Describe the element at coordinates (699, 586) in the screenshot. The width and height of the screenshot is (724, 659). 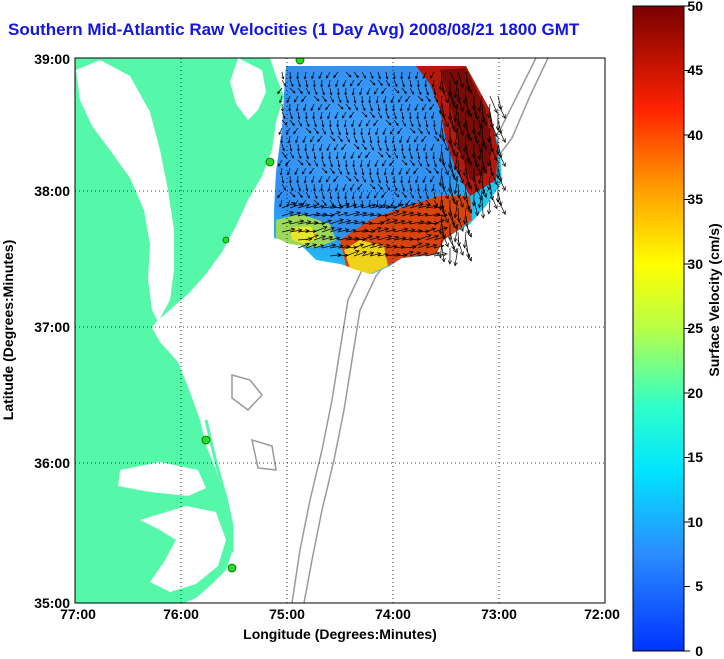
I see `colorbar-tick-label: 5` at that location.